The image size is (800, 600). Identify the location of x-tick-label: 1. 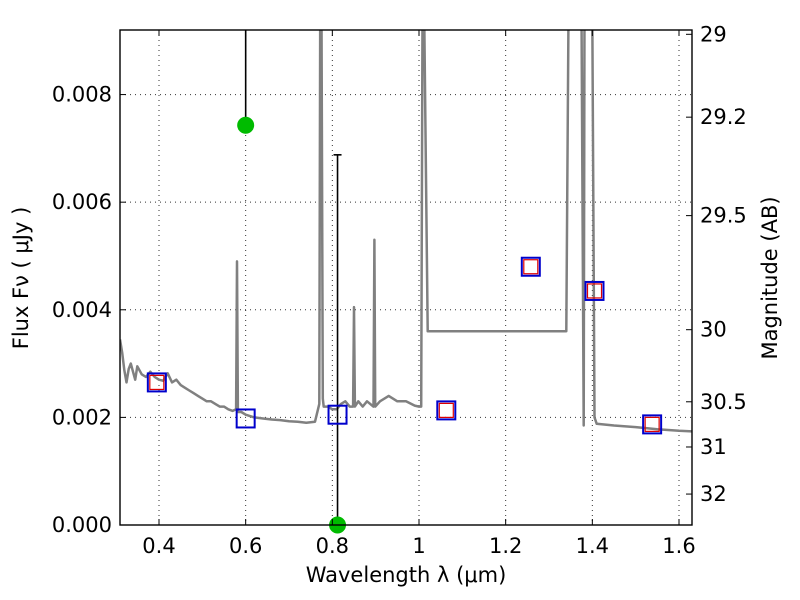
(418, 546).